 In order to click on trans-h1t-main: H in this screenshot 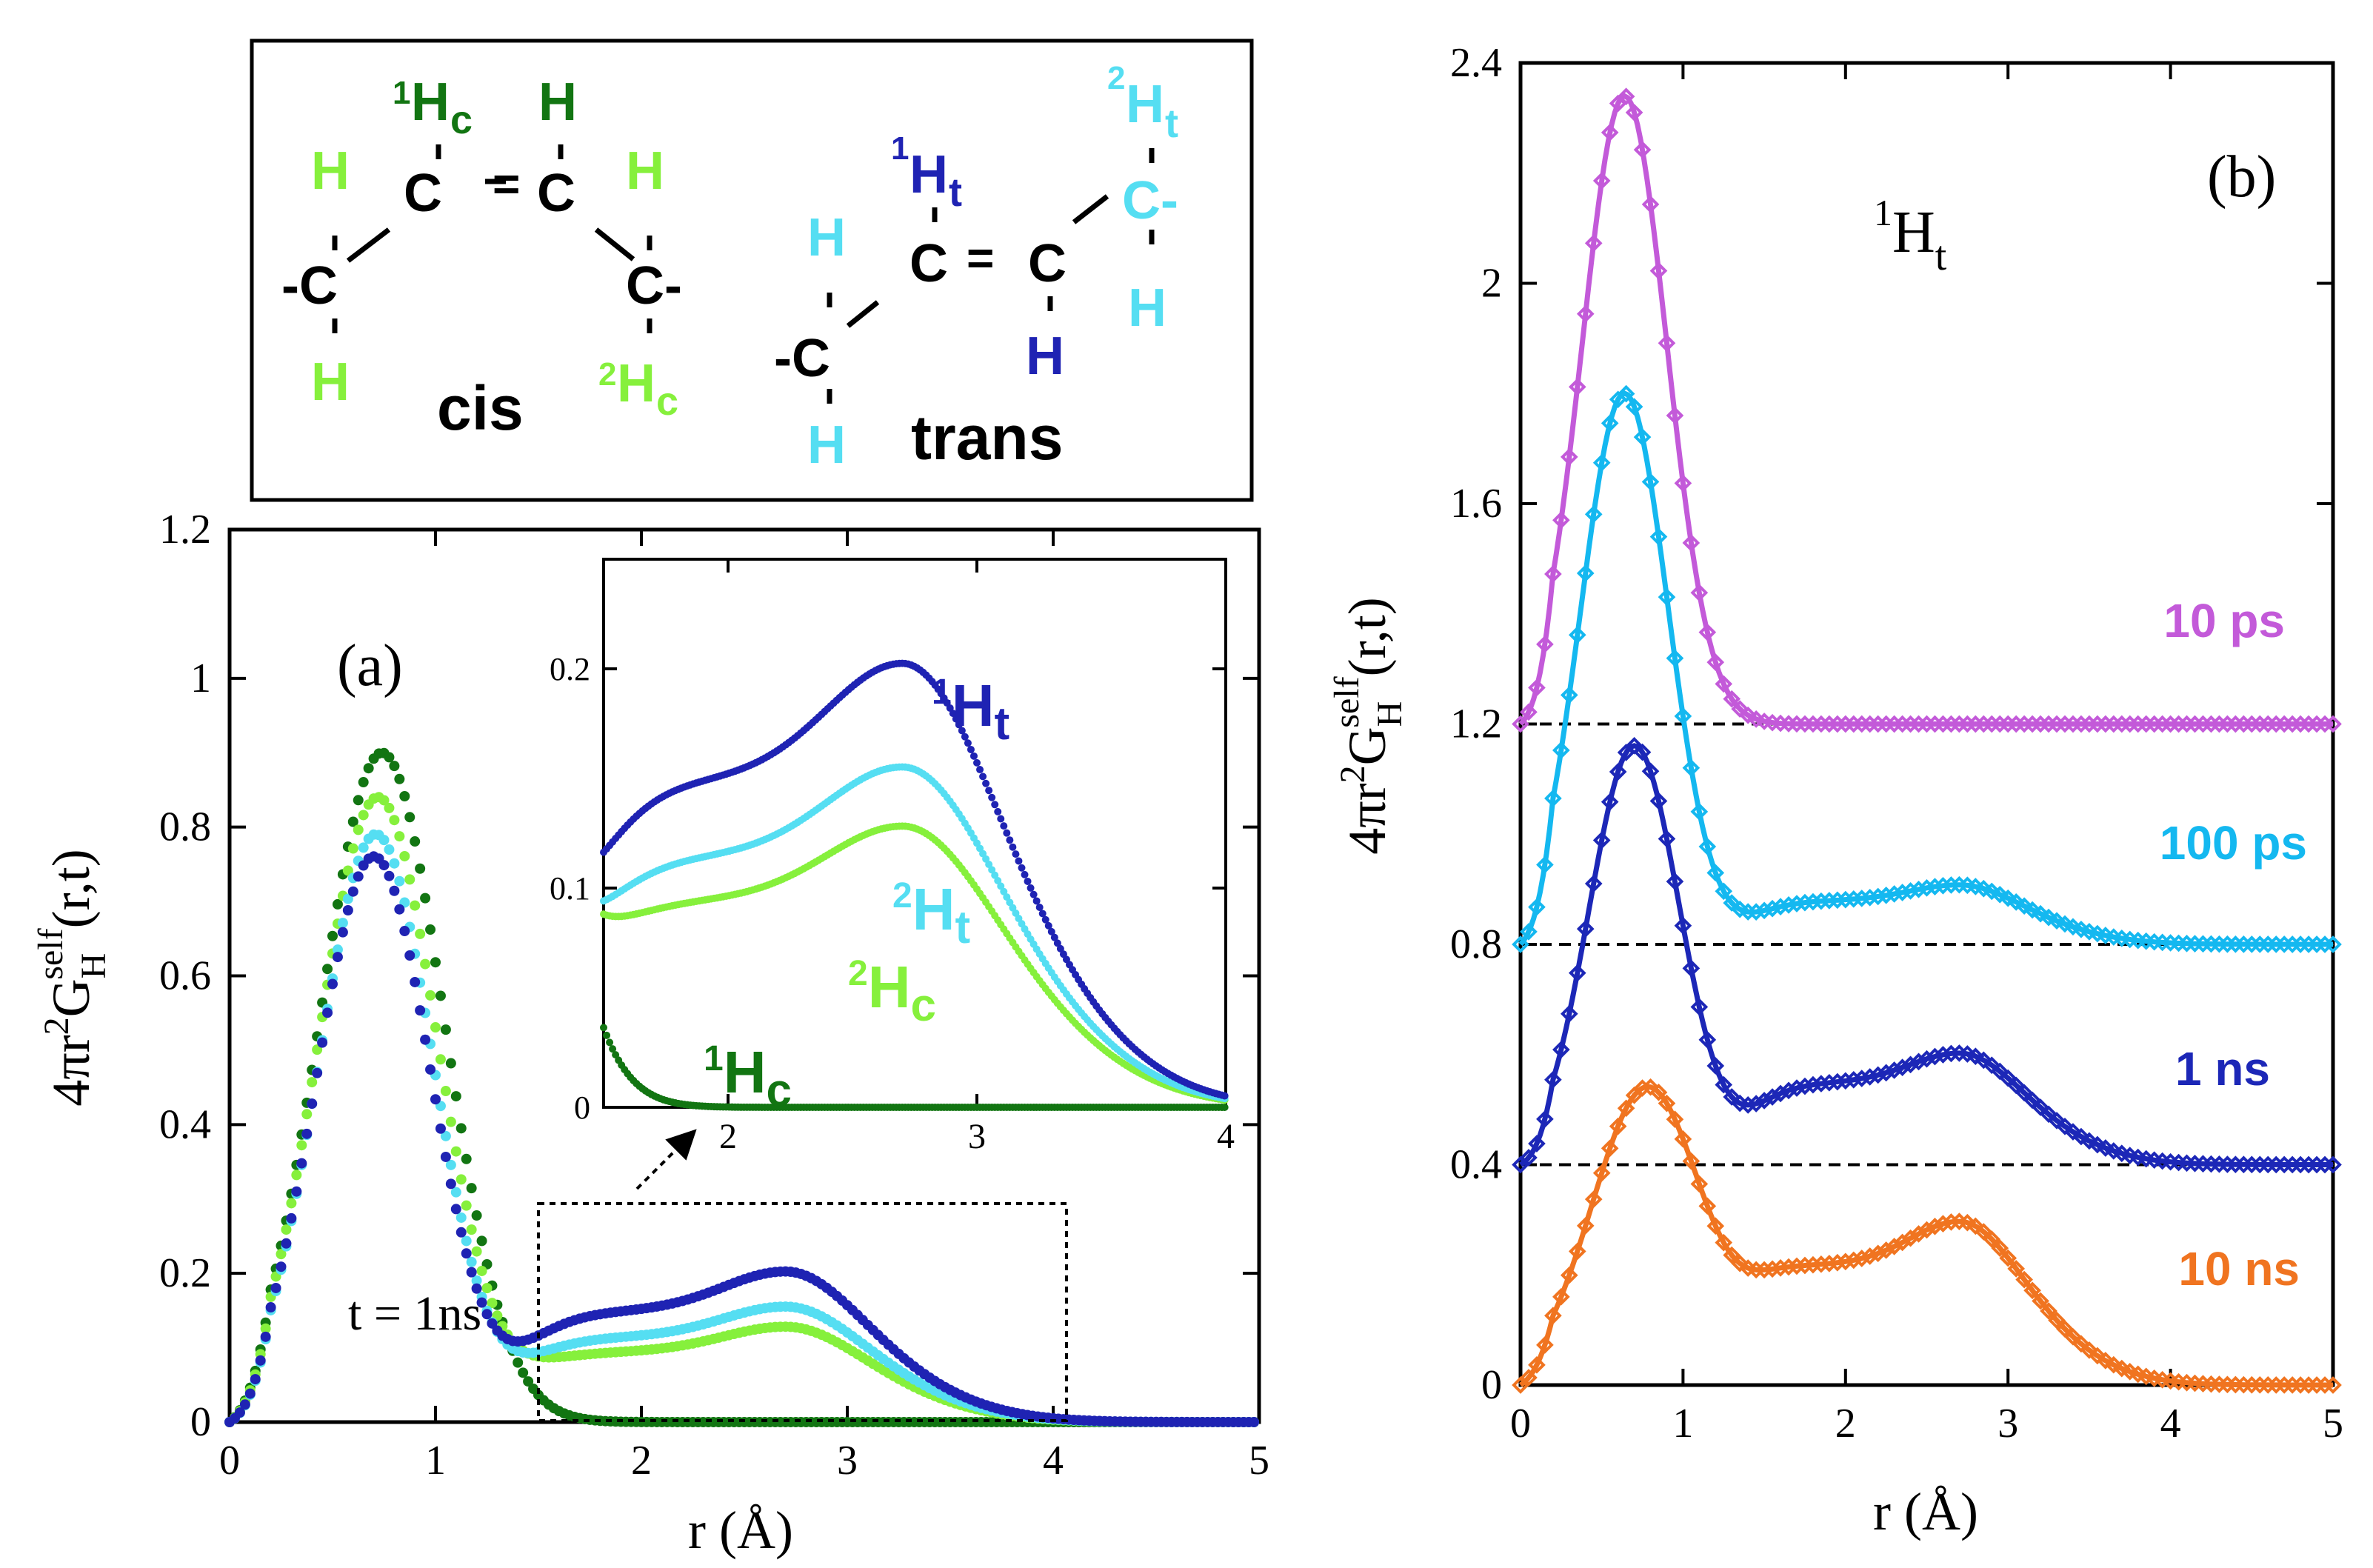, I will do `click(929, 174)`.